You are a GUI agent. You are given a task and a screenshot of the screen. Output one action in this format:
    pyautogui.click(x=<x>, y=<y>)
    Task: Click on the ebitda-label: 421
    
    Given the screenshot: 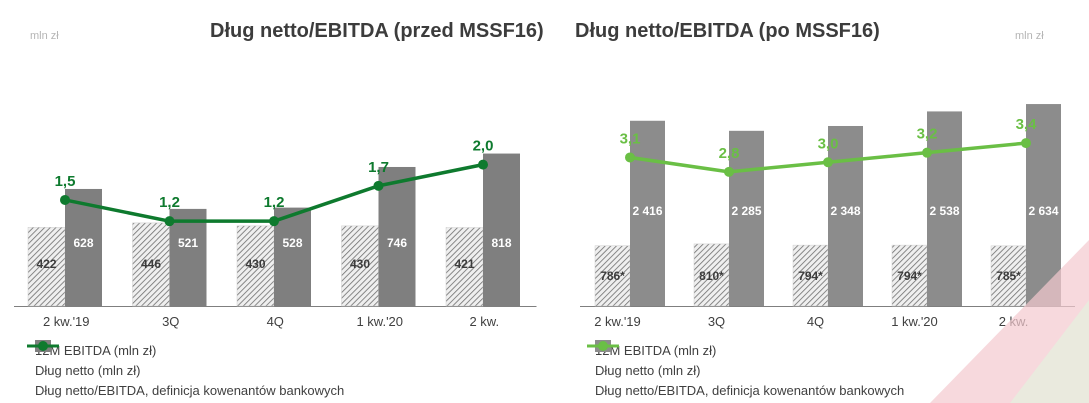 What is the action you would take?
    pyautogui.click(x=464, y=264)
    